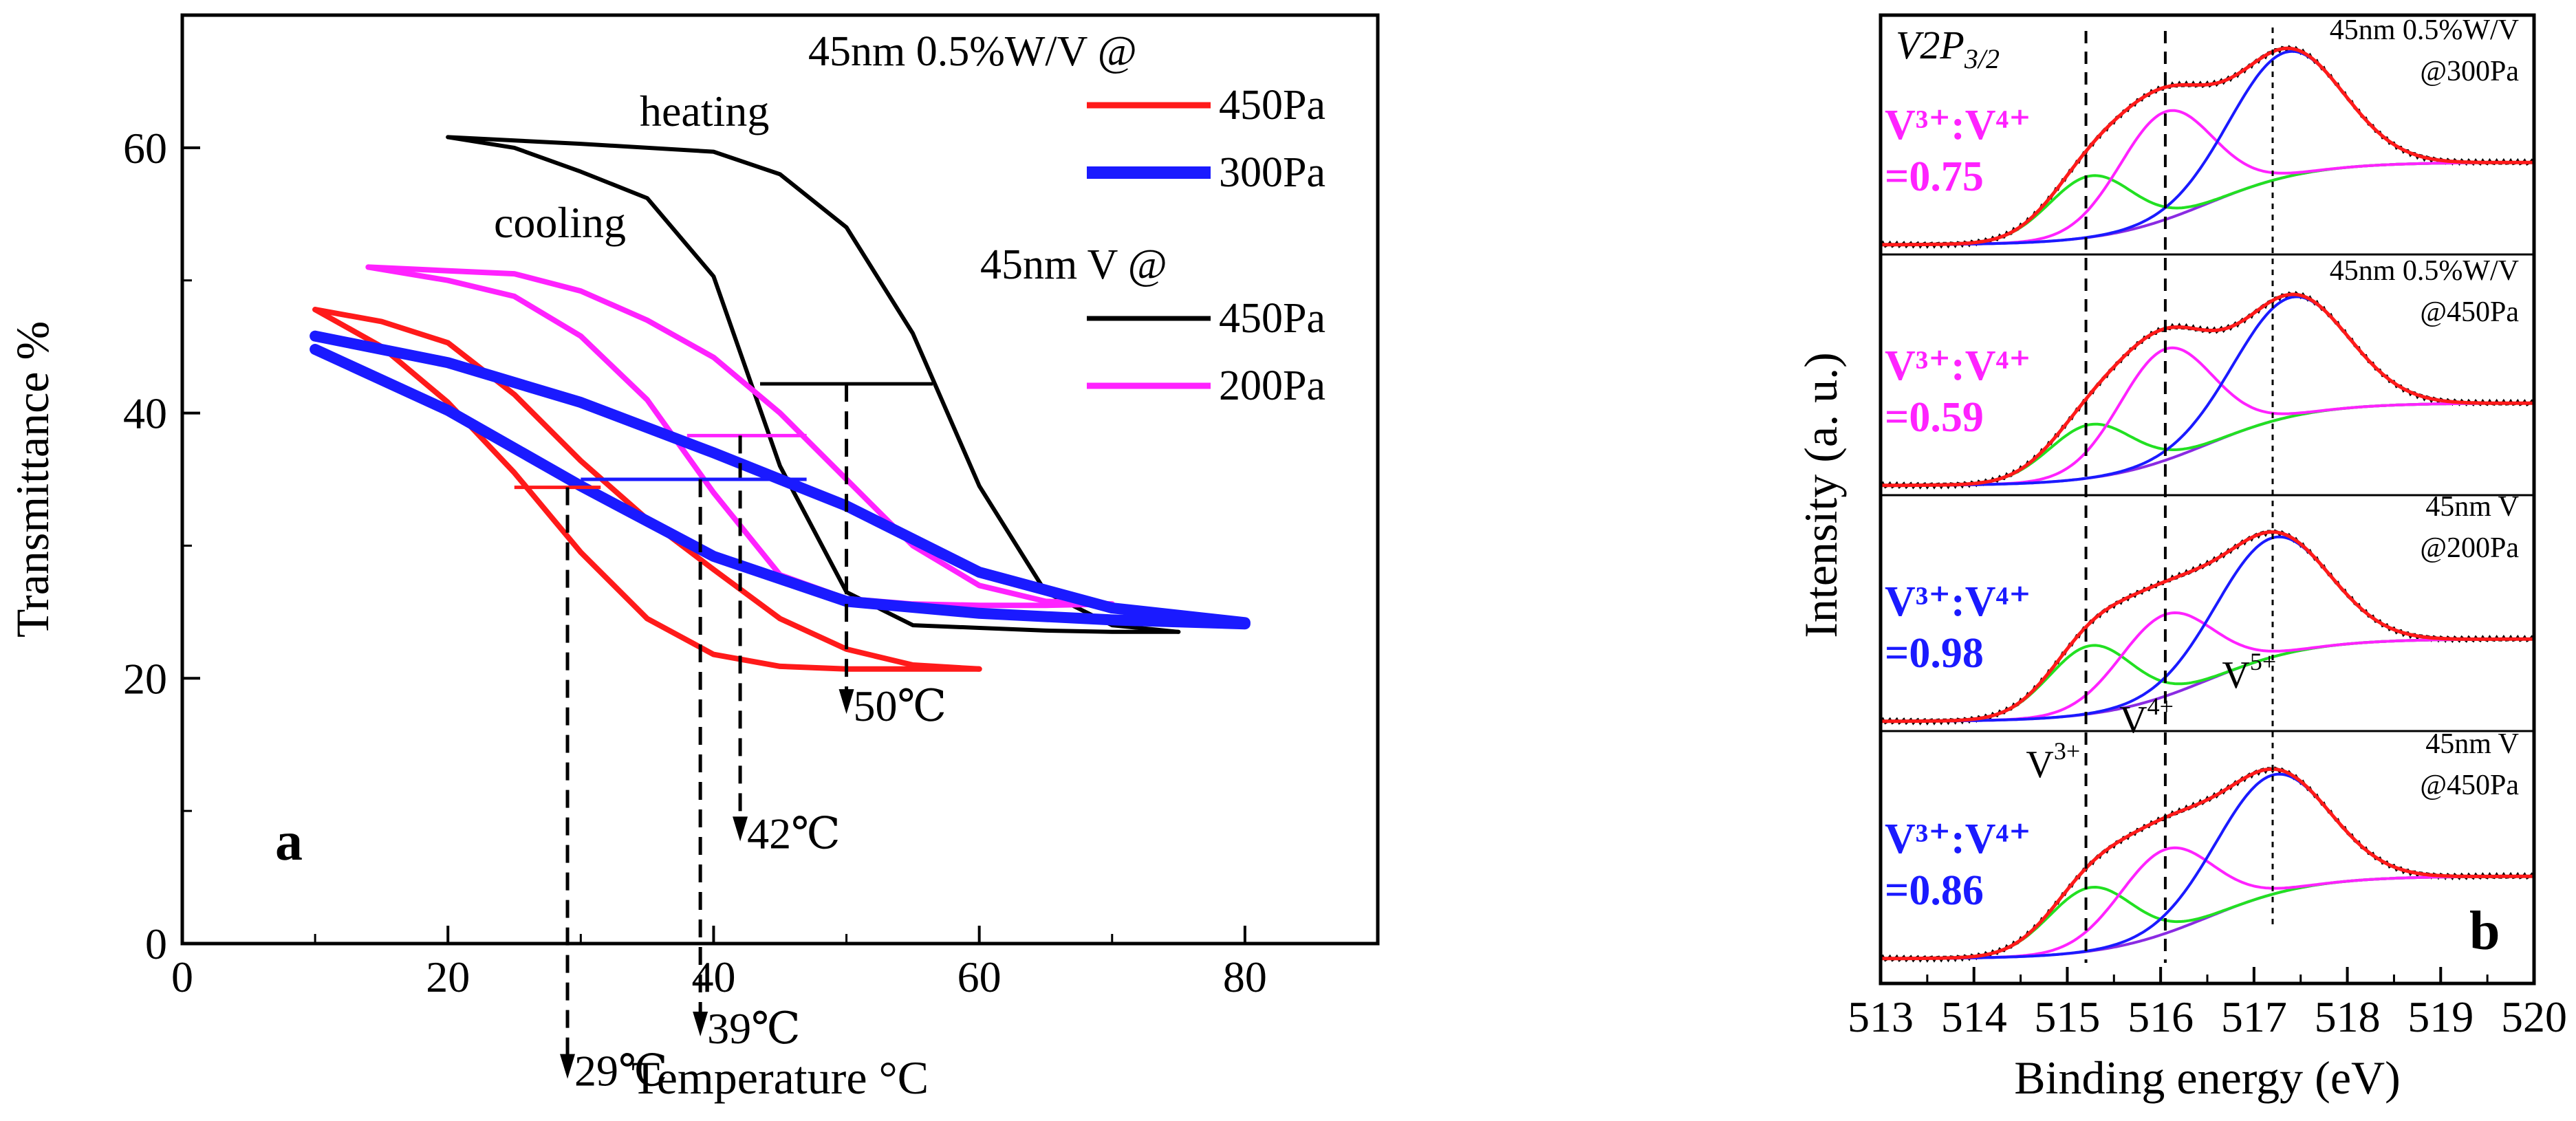 This screenshot has width=2576, height=1121. What do you see at coordinates (2146, 717) in the screenshot?
I see `peak-label-1: V4+` at bounding box center [2146, 717].